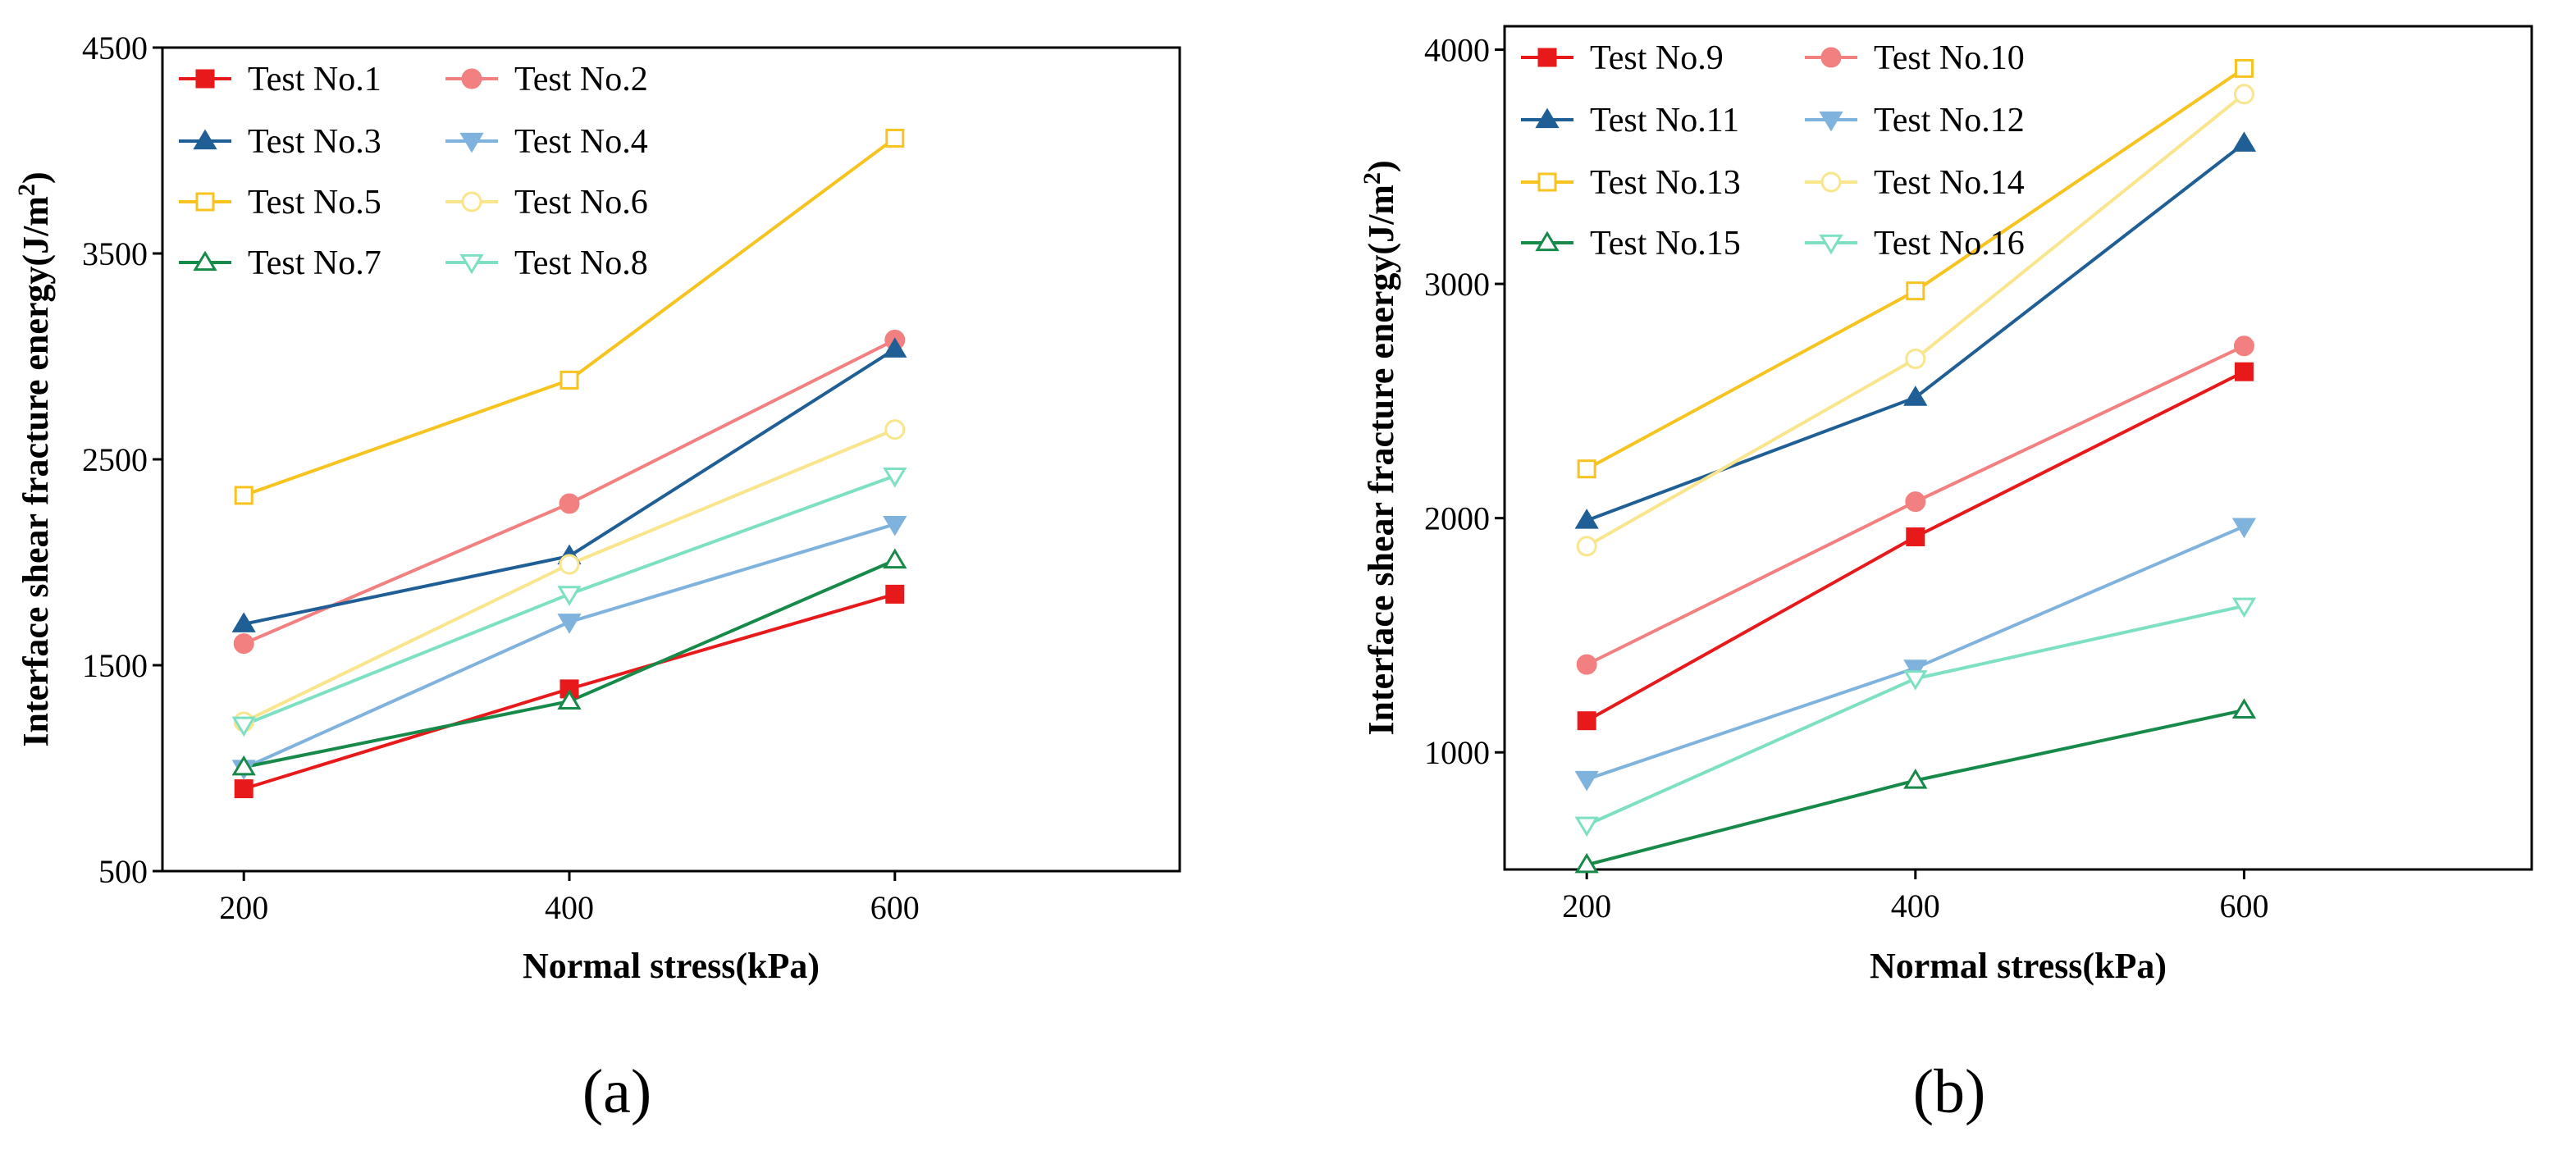 The width and height of the screenshot is (2576, 1150). Describe the element at coordinates (581, 263) in the screenshot. I see `legend-label: Test No.8` at that location.